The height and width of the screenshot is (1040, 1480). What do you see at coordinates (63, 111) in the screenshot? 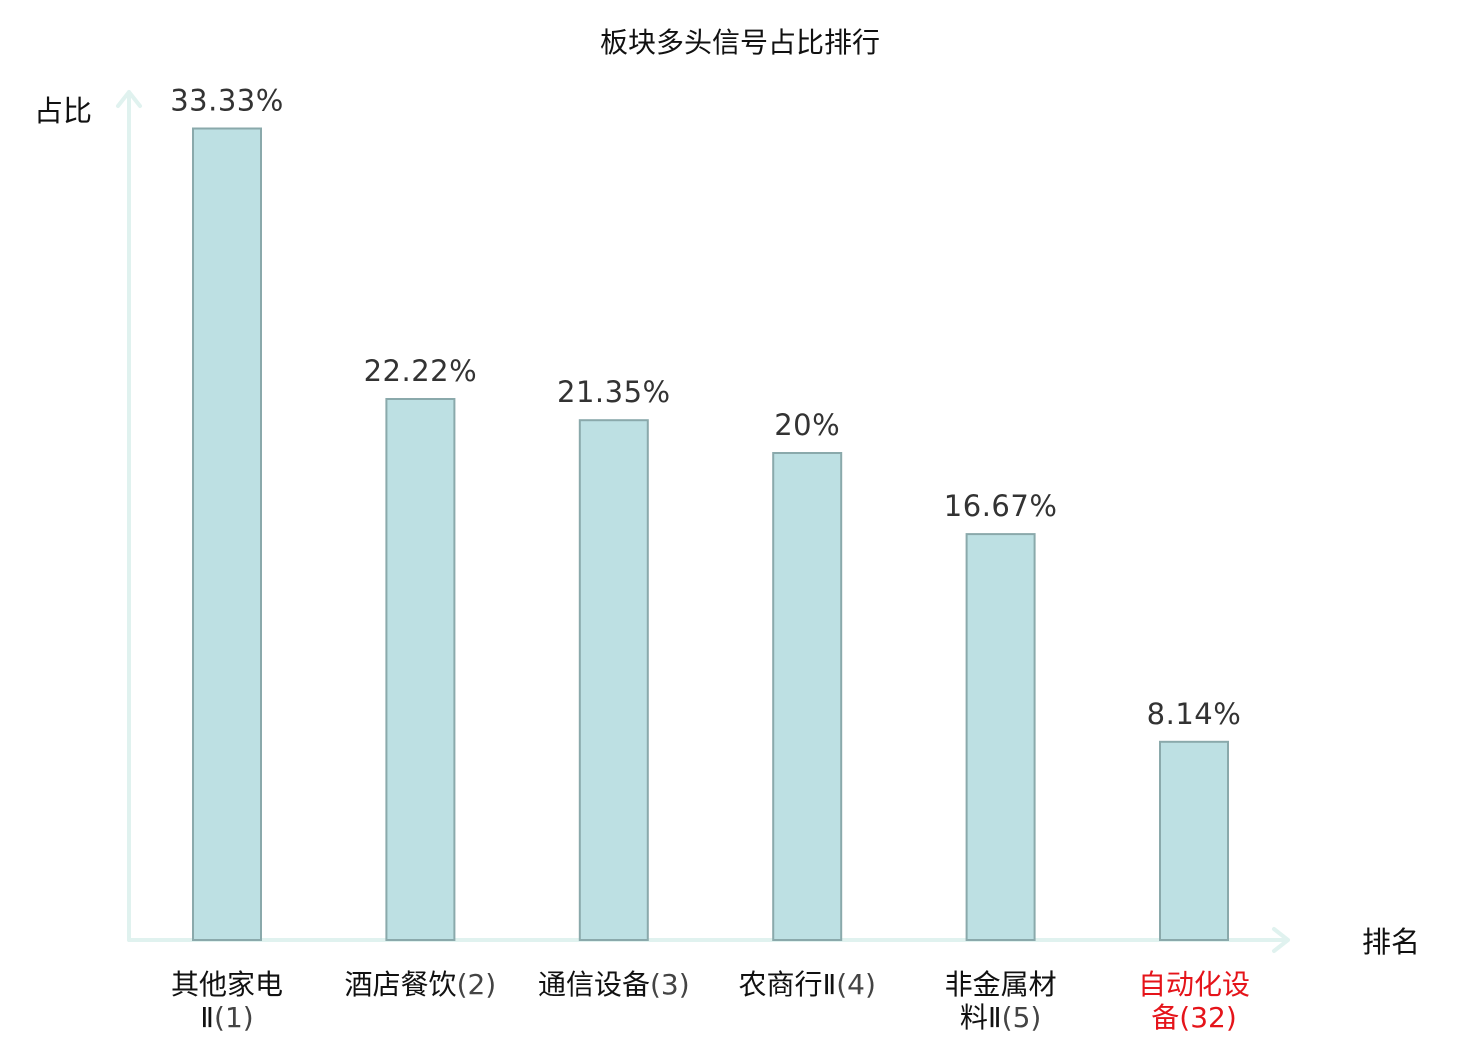
I see `y-axis-label: 占比` at bounding box center [63, 111].